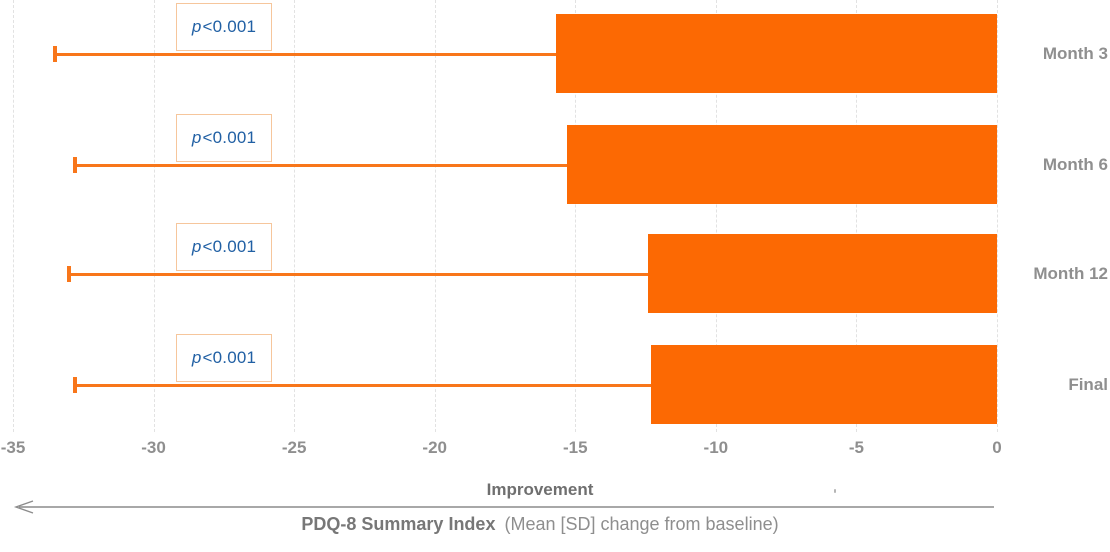  Describe the element at coordinates (824, 384) in the screenshot. I see `bar-final` at that location.